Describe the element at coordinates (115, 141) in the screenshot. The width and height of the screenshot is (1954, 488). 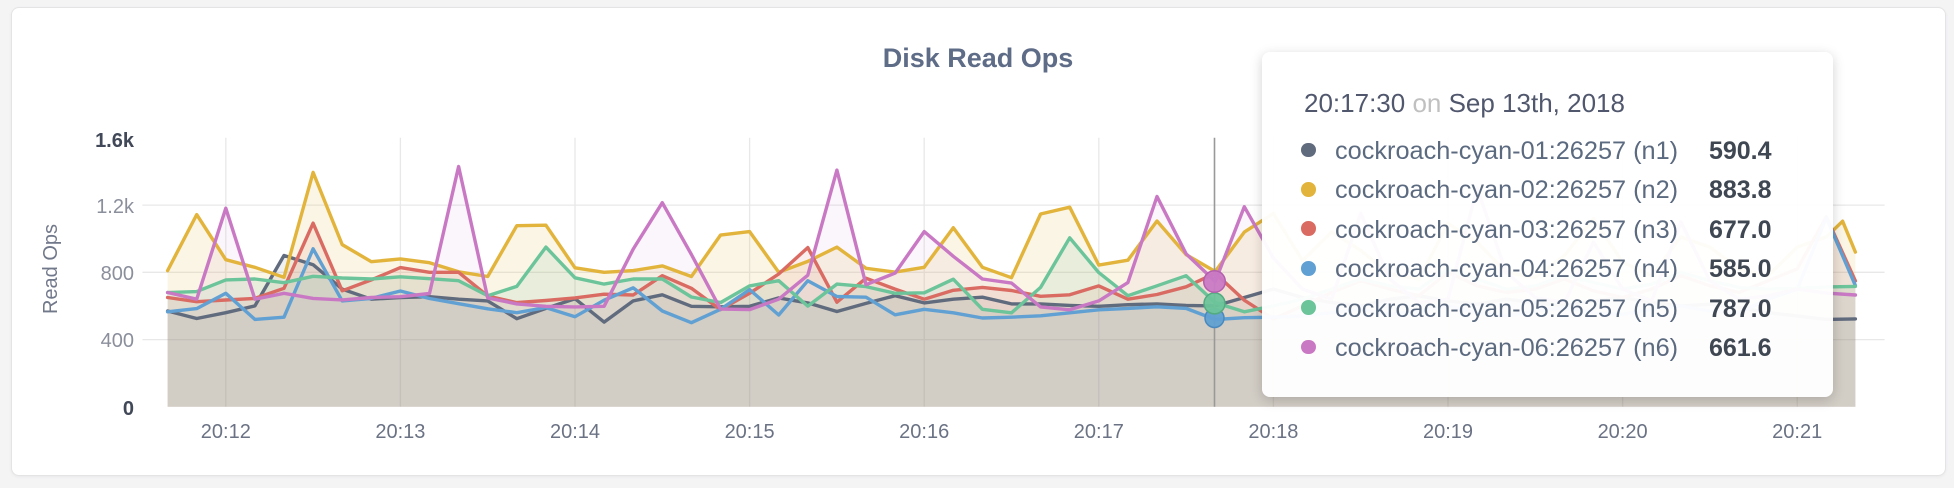
I see `svg-text: 1.6k` at that location.